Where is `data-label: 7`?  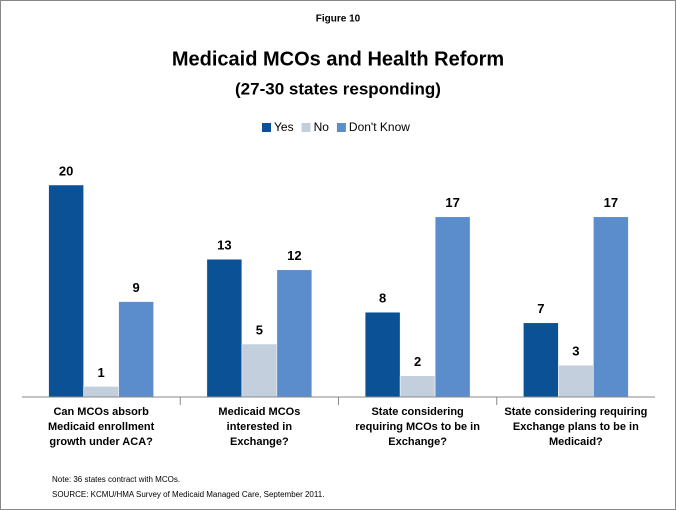 data-label: 7 is located at coordinates (540, 308).